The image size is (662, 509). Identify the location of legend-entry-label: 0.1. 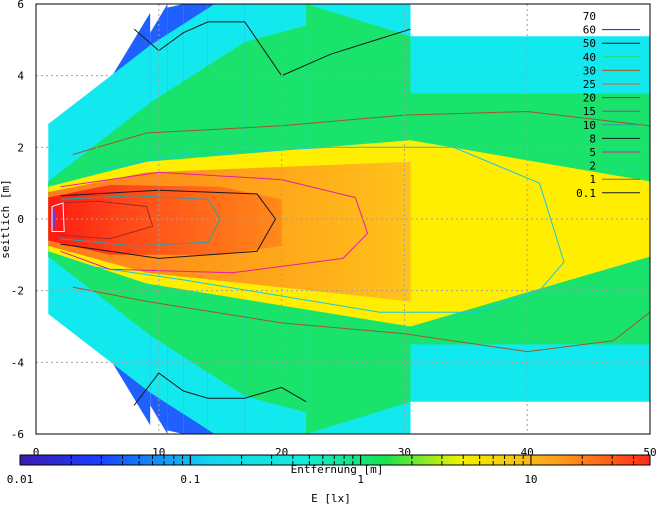
(586, 193).